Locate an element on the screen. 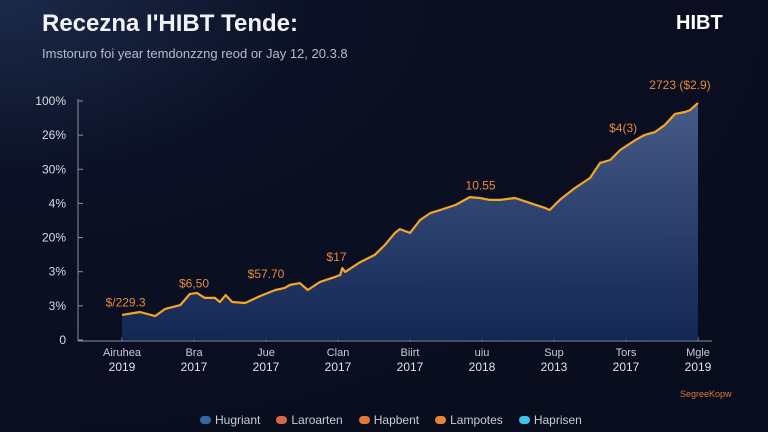 This screenshot has height=432, width=768. x-tick-label-top: Bra is located at coordinates (194, 353).